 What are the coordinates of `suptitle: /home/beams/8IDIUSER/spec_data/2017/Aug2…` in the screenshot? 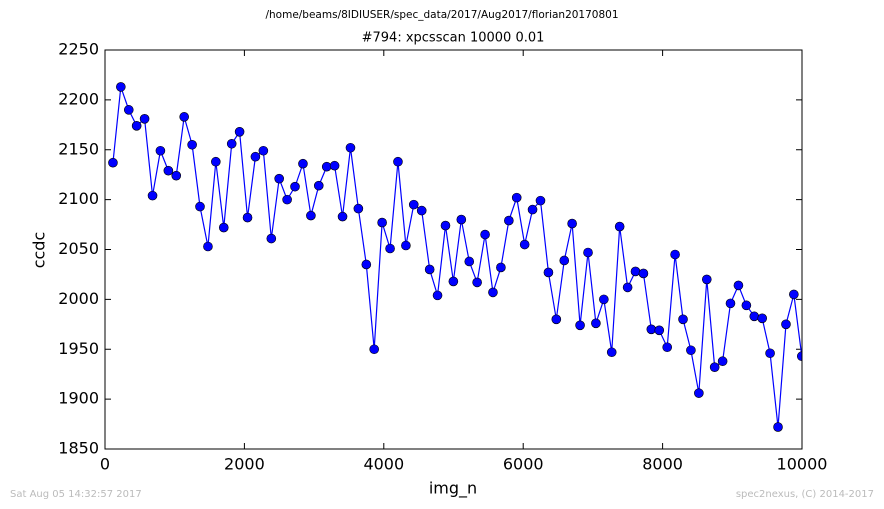 It's located at (441, 15).